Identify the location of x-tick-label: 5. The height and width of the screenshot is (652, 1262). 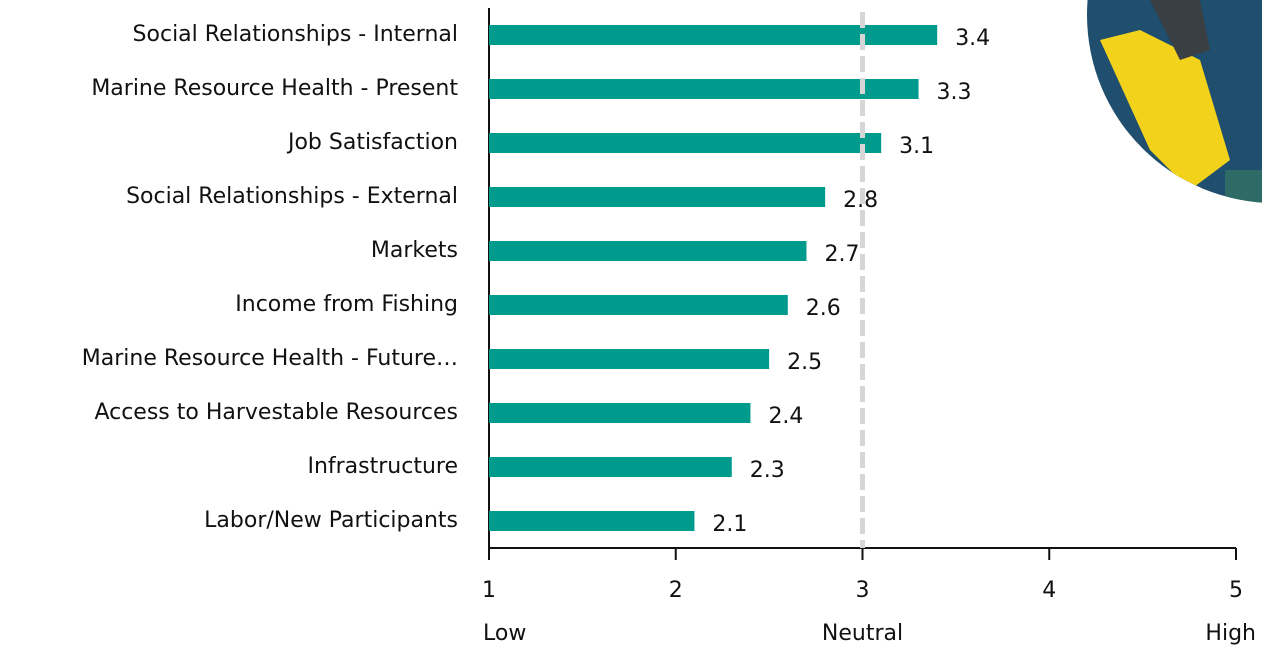
(1236, 590).